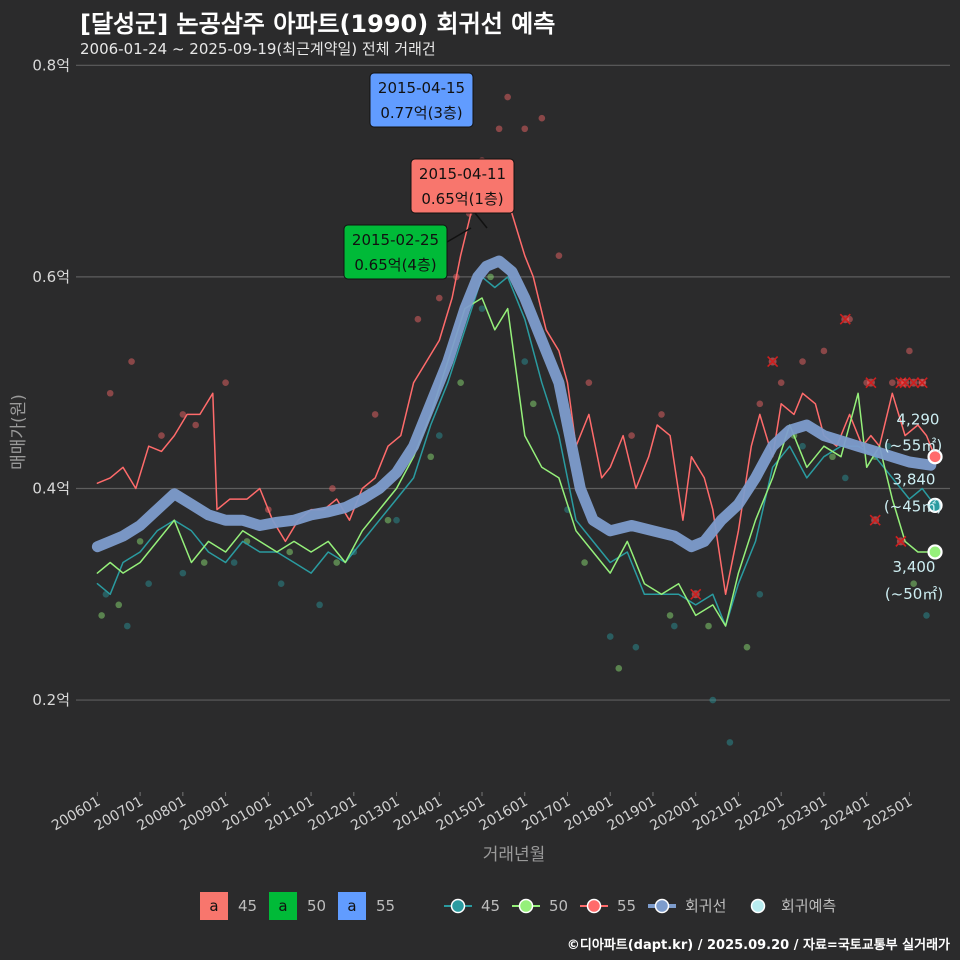 This screenshot has width=960, height=960. I want to click on endpoint-s45, so click(935, 505).